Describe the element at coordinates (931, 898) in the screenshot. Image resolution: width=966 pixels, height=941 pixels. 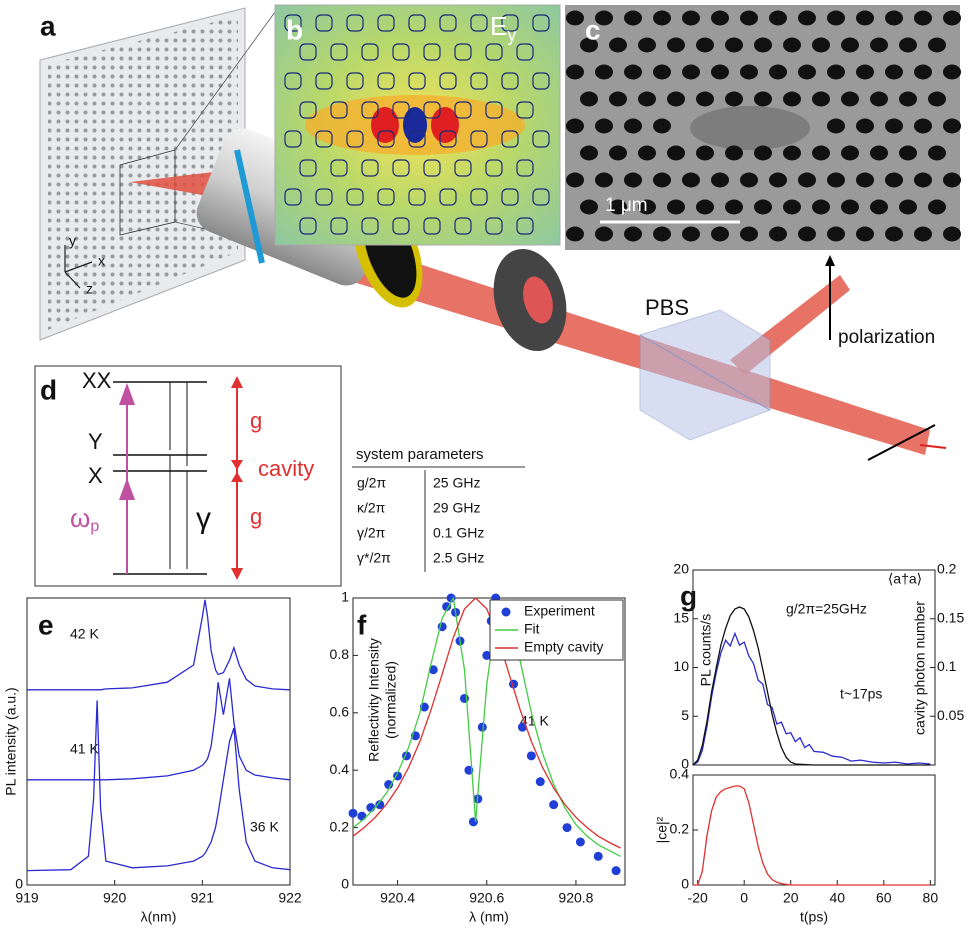
I see `x-tick-label: 80` at that location.